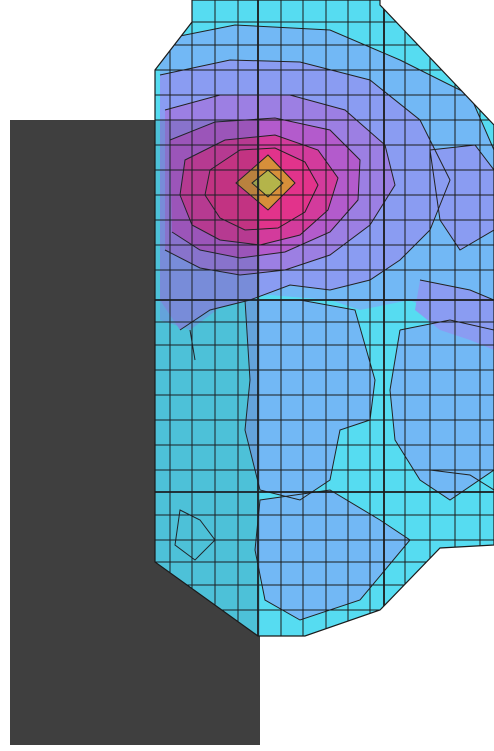 The height and width of the screenshot is (751, 494). Describe the element at coordinates (207, 378) in the screenshot. I see `overlap-shade` at that location.